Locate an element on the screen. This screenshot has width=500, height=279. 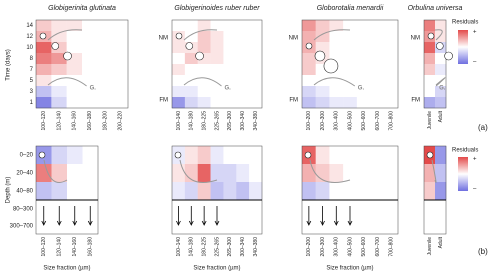
panel-title: Globorotalia menardii is located at coordinates (350, 8).